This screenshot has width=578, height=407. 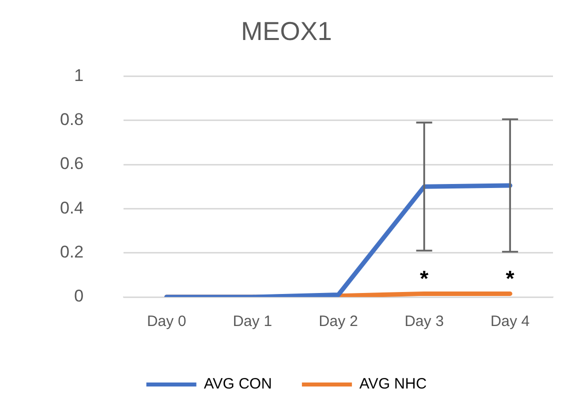 What do you see at coordinates (72, 120) in the screenshot?
I see `y-tick-label: 0.8` at bounding box center [72, 120].